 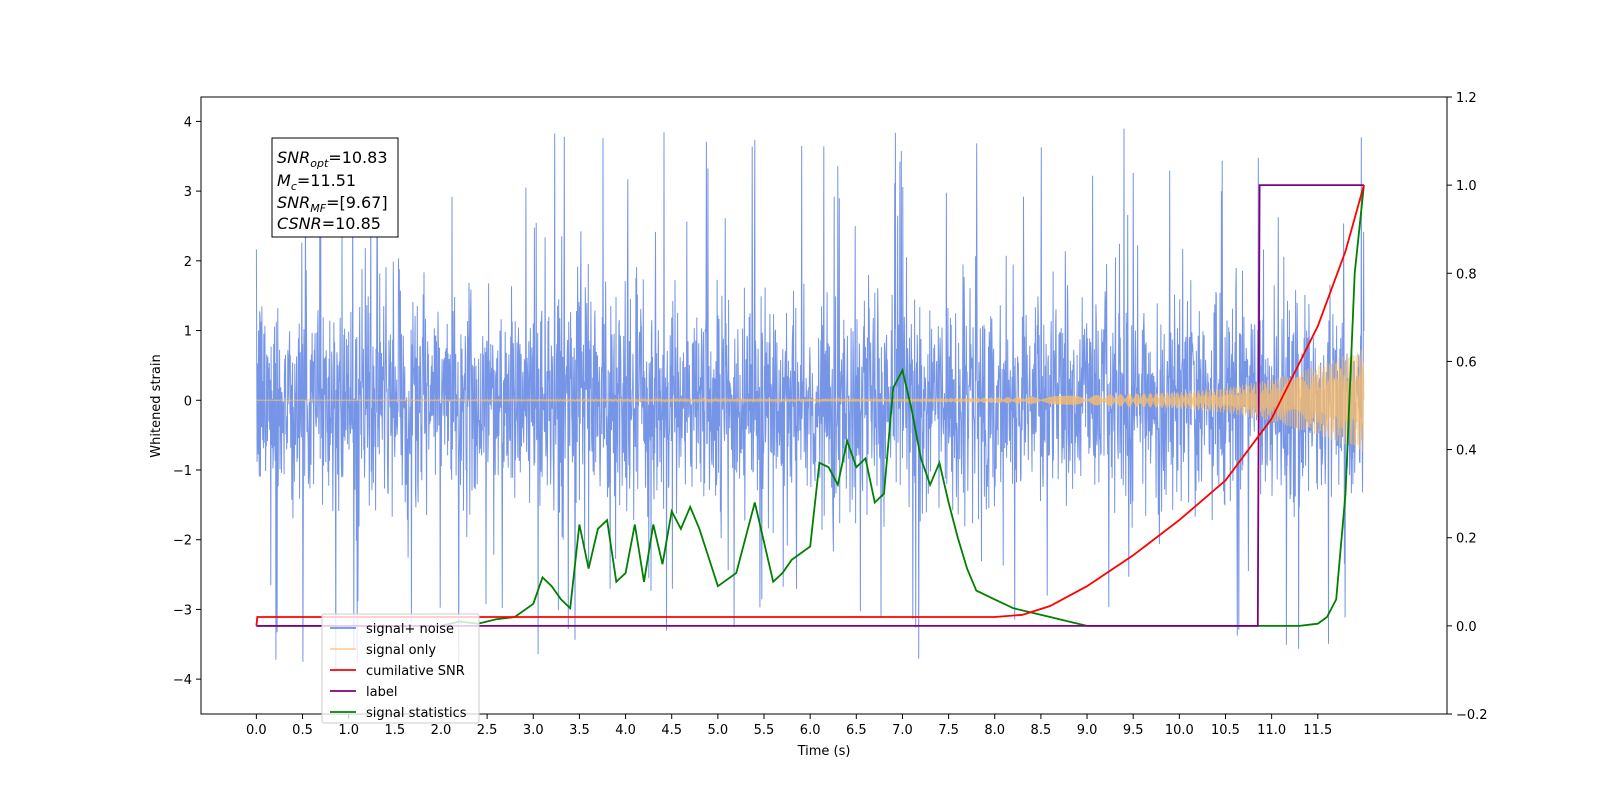 I want to click on y2-tick-label: 0.6, so click(x=1466, y=362).